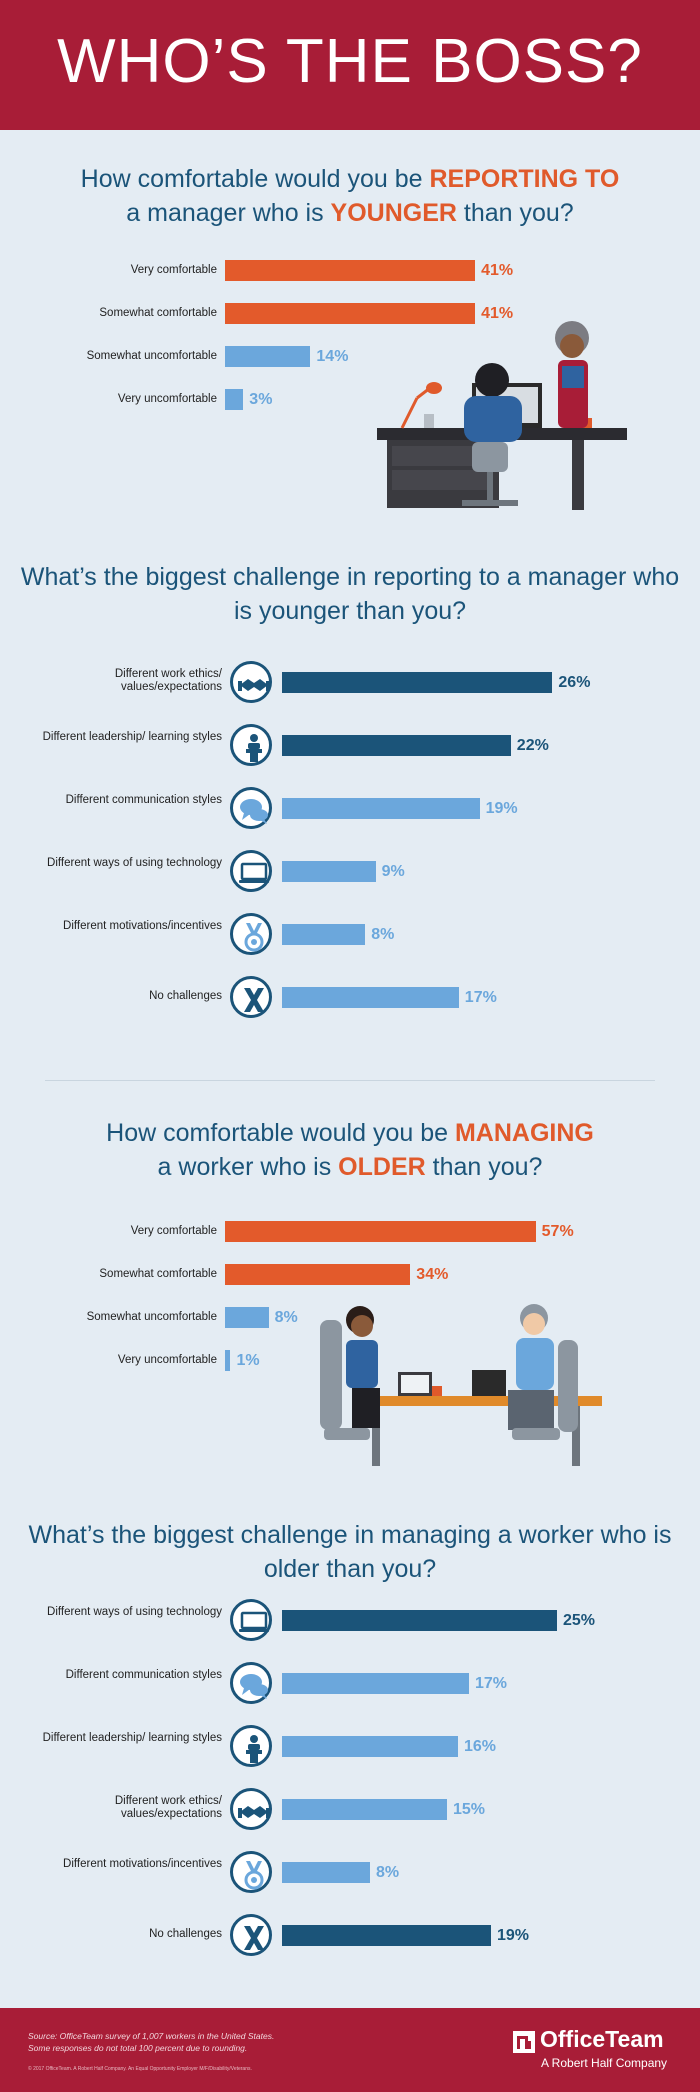  Describe the element at coordinates (350, 1276) in the screenshot. I see `chart-row: Somewhat comfortable 34%` at that location.